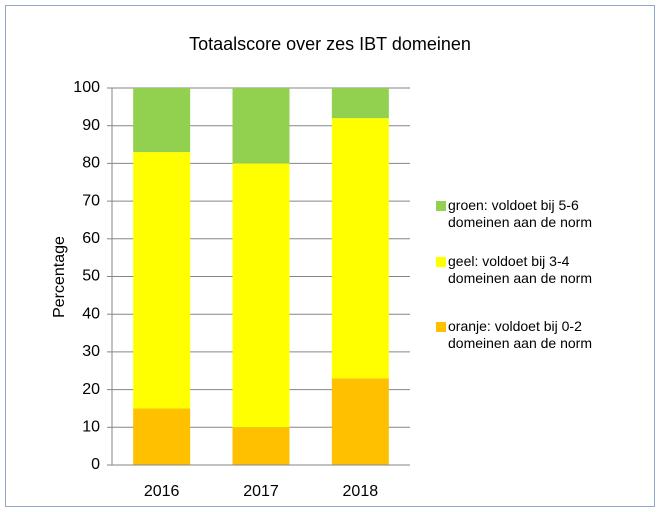 The image size is (660, 512). Describe the element at coordinates (95, 464) in the screenshot. I see `y-tick-label: 0` at that location.